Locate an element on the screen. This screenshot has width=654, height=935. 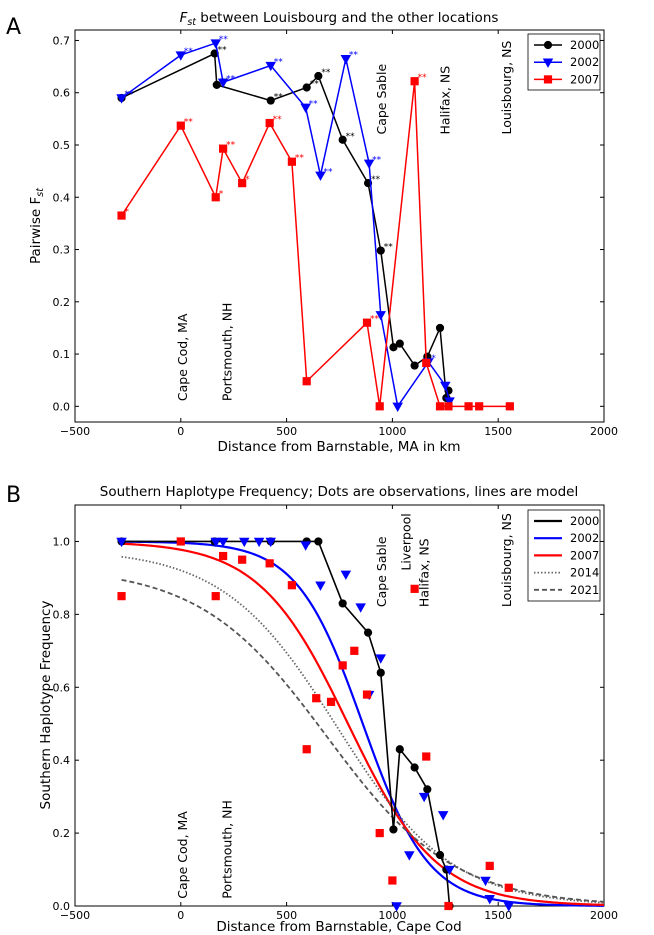
y-axis-label-main: Pairwise F is located at coordinates (36, 230).